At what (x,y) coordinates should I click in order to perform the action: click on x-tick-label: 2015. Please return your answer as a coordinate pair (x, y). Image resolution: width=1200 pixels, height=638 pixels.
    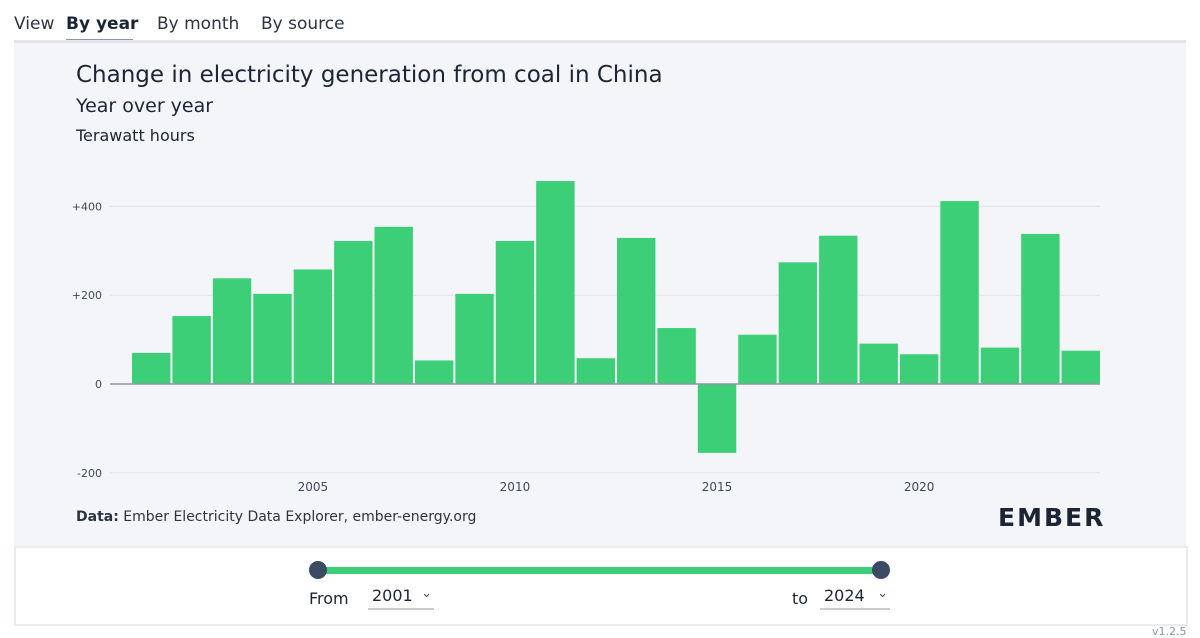
    Looking at the image, I should click on (717, 487).